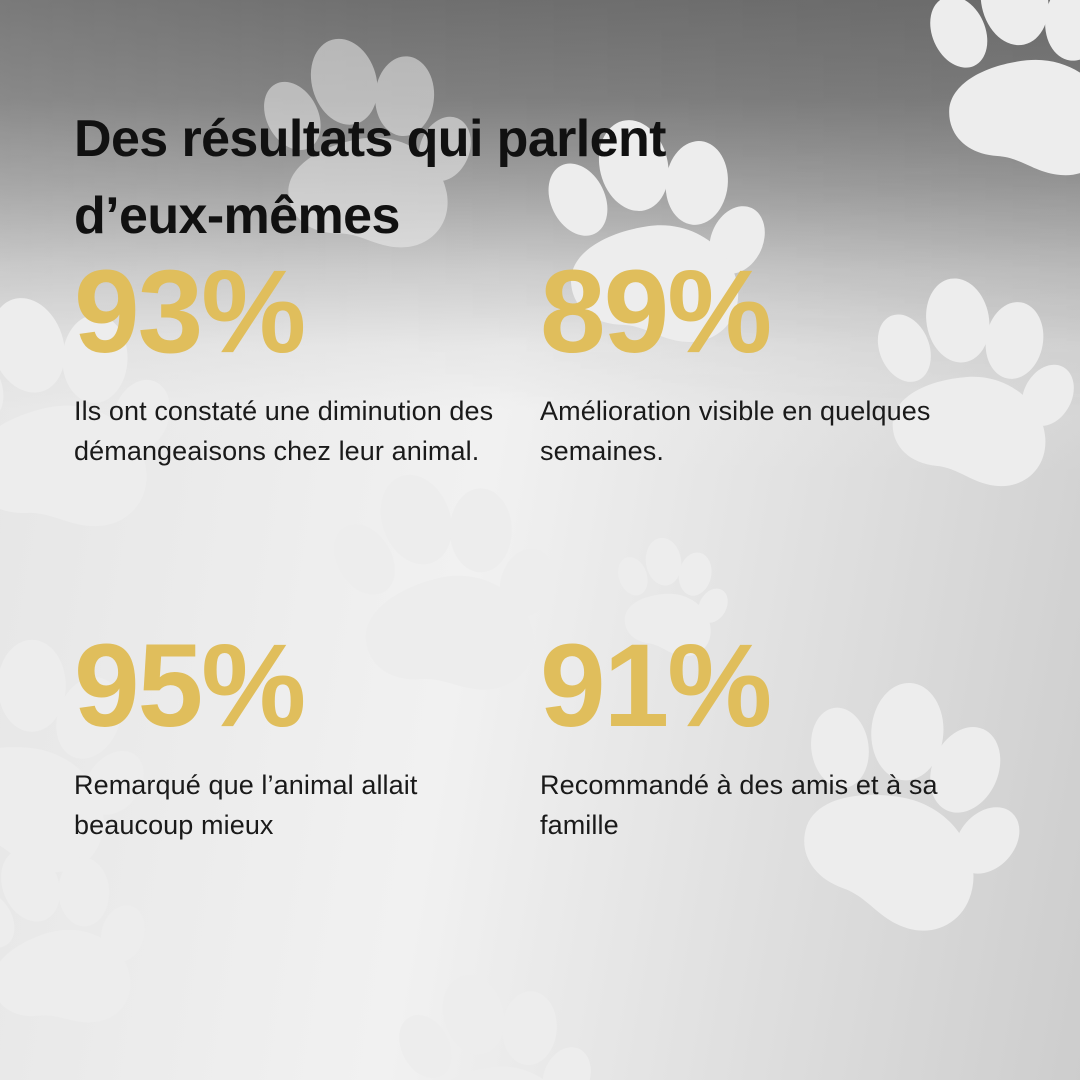  What do you see at coordinates (190, 312) in the screenshot?
I see `stat-value: 93%` at bounding box center [190, 312].